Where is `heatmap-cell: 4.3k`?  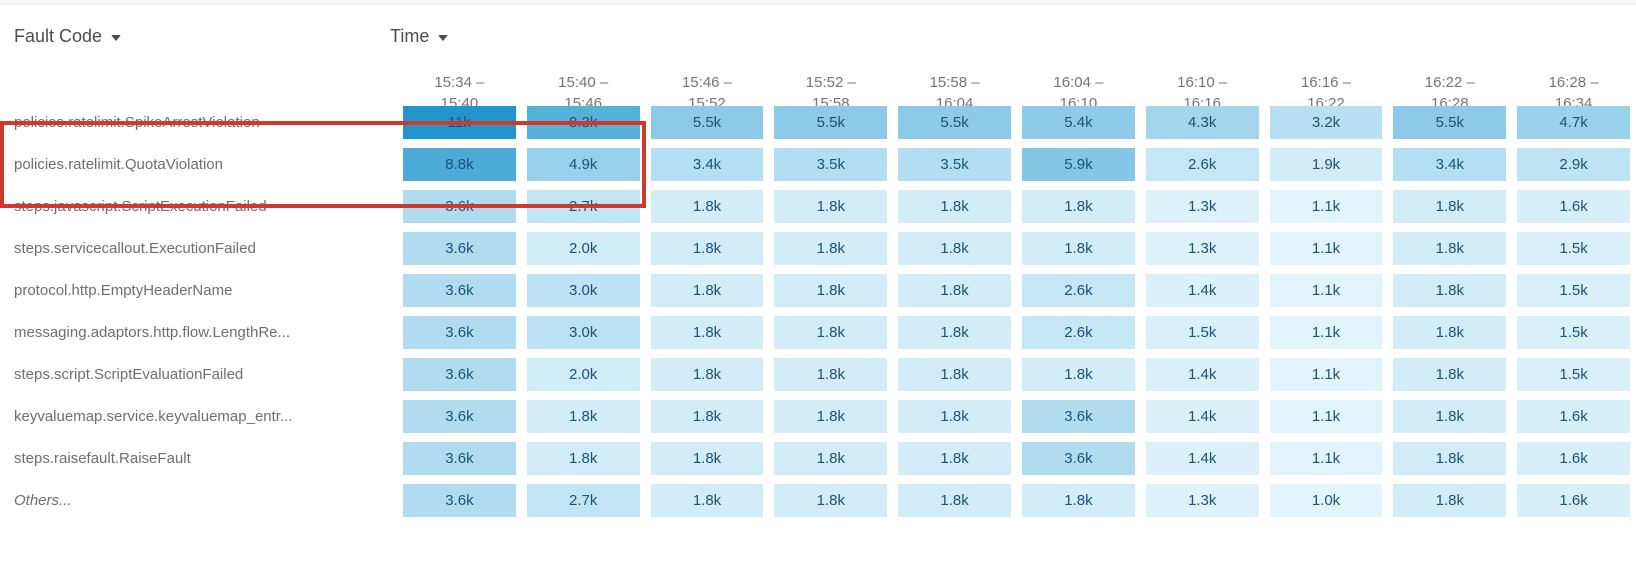
heatmap-cell: 4.3k is located at coordinates (1202, 122).